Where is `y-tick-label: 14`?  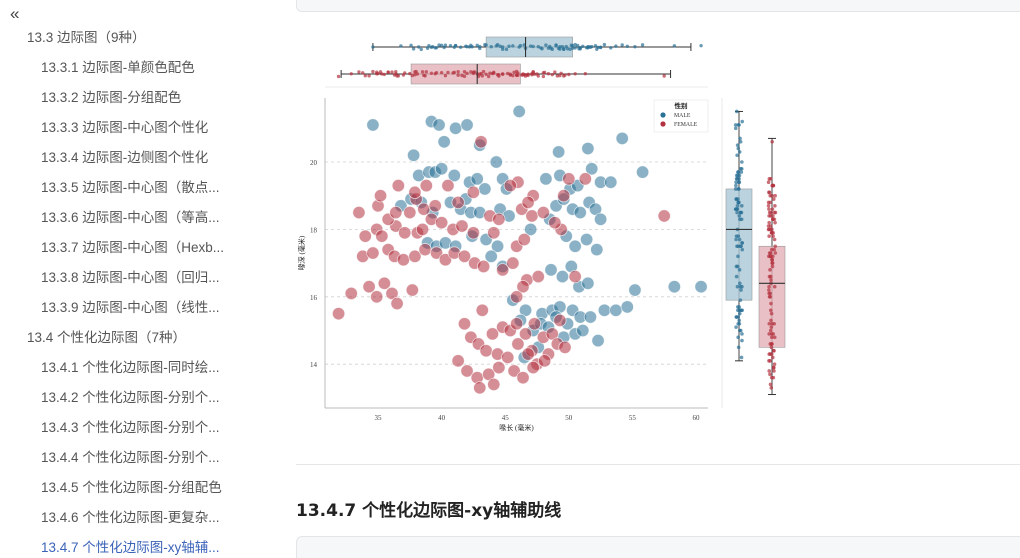 y-tick-label: 14 is located at coordinates (314, 365).